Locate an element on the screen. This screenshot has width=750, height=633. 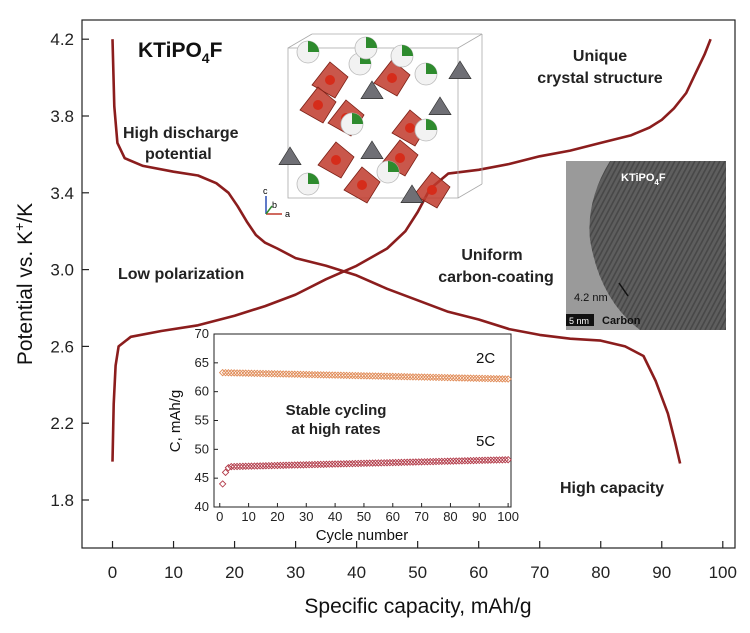
y-tick-label: 3.4 is located at coordinates (62, 193).